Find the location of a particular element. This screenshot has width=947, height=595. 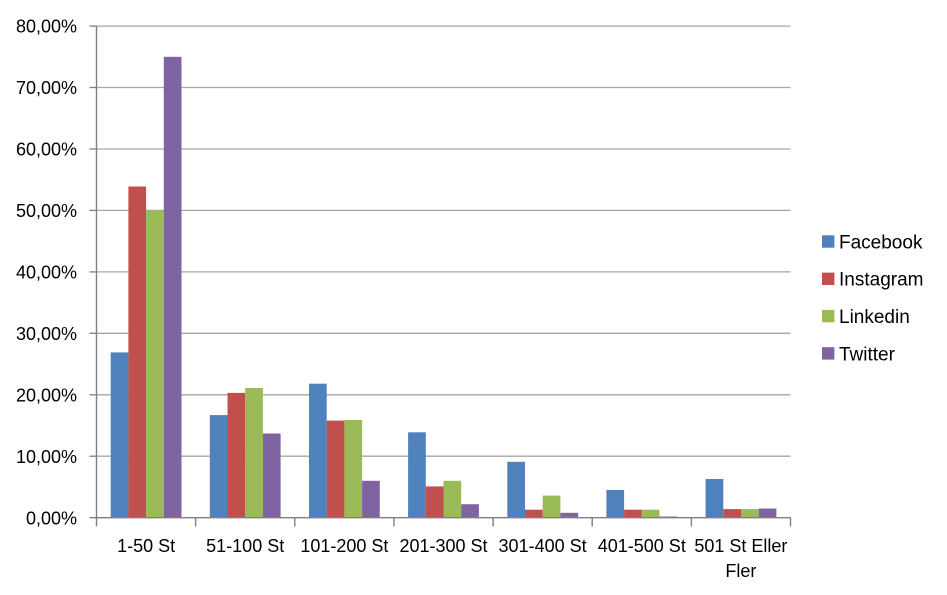

svg-text: Instagram is located at coordinates (881, 280).